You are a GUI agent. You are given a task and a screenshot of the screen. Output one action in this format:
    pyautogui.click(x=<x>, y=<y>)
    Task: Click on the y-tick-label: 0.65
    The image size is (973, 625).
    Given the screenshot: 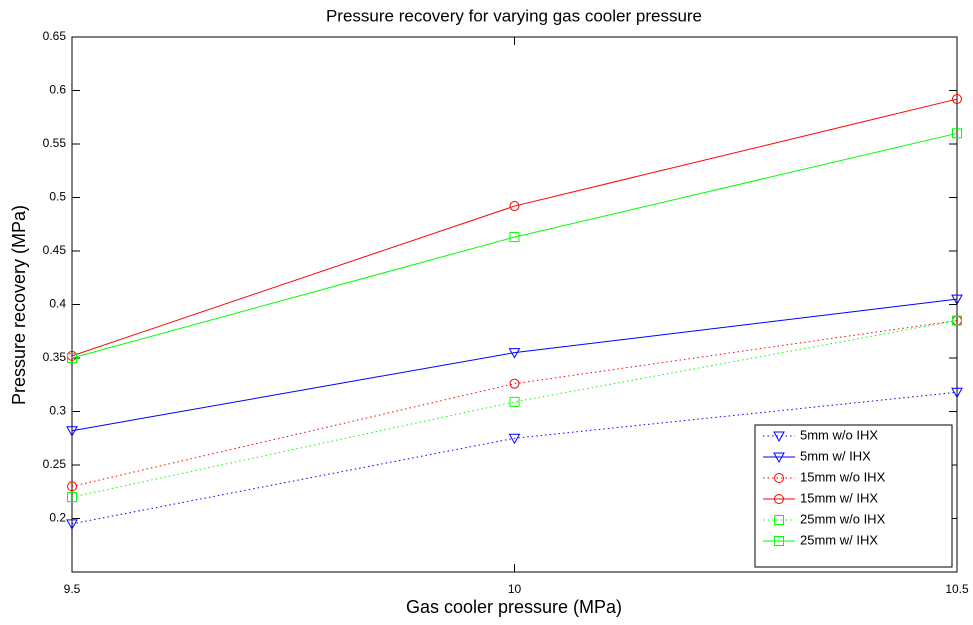 What is the action you would take?
    pyautogui.click(x=55, y=36)
    